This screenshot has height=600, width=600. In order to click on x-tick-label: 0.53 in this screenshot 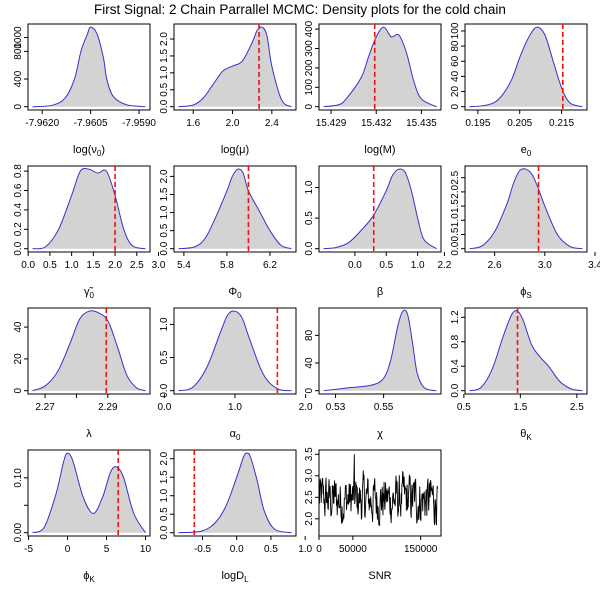, I will do `click(336, 407)`.